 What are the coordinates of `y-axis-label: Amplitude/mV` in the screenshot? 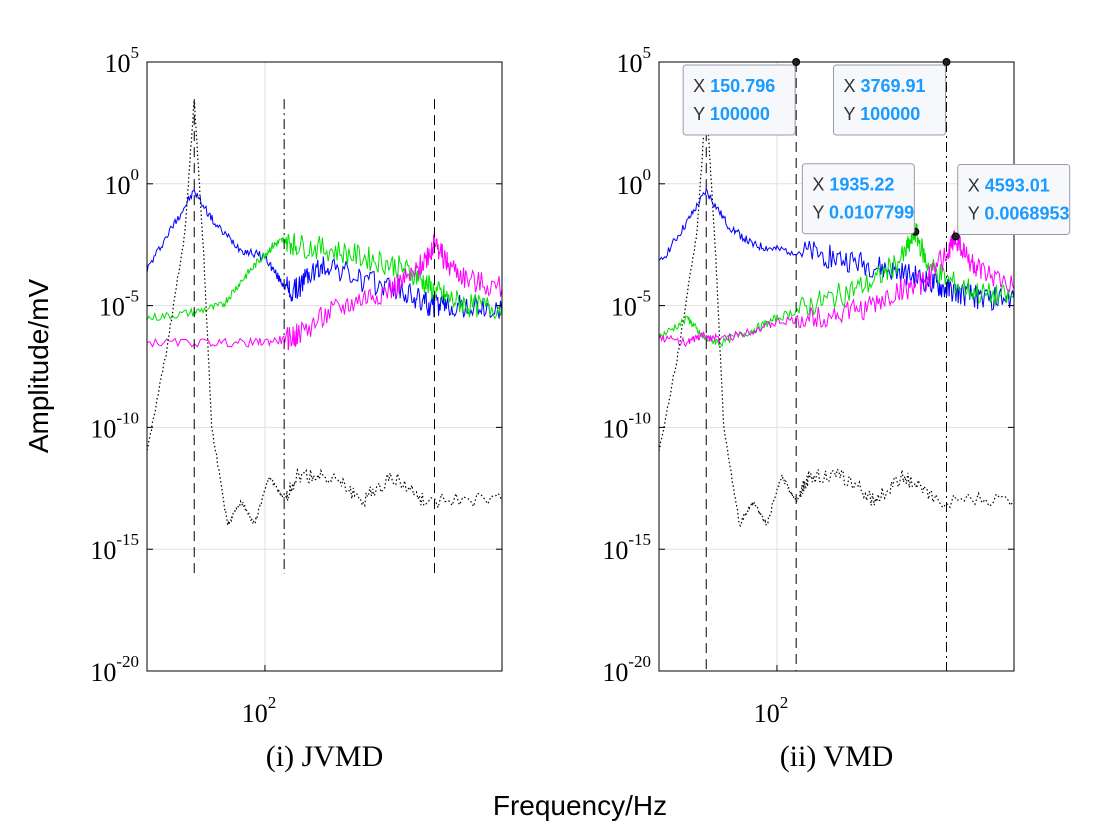 It's located at (38, 366).